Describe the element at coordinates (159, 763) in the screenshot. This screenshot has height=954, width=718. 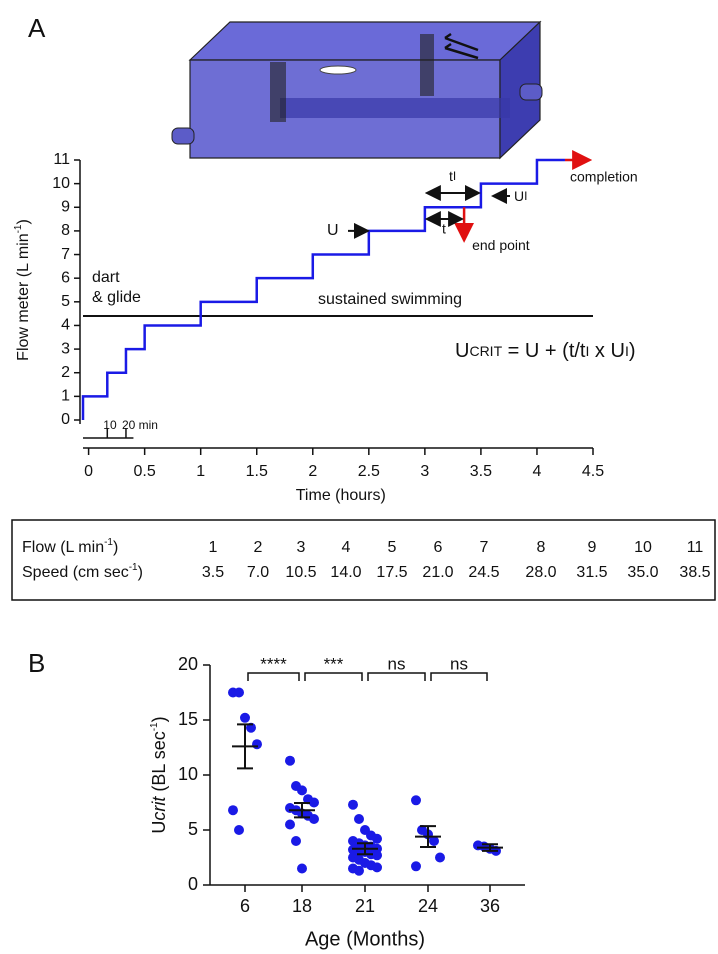
I see `y-axis-title-part: (BL sec` at that location.